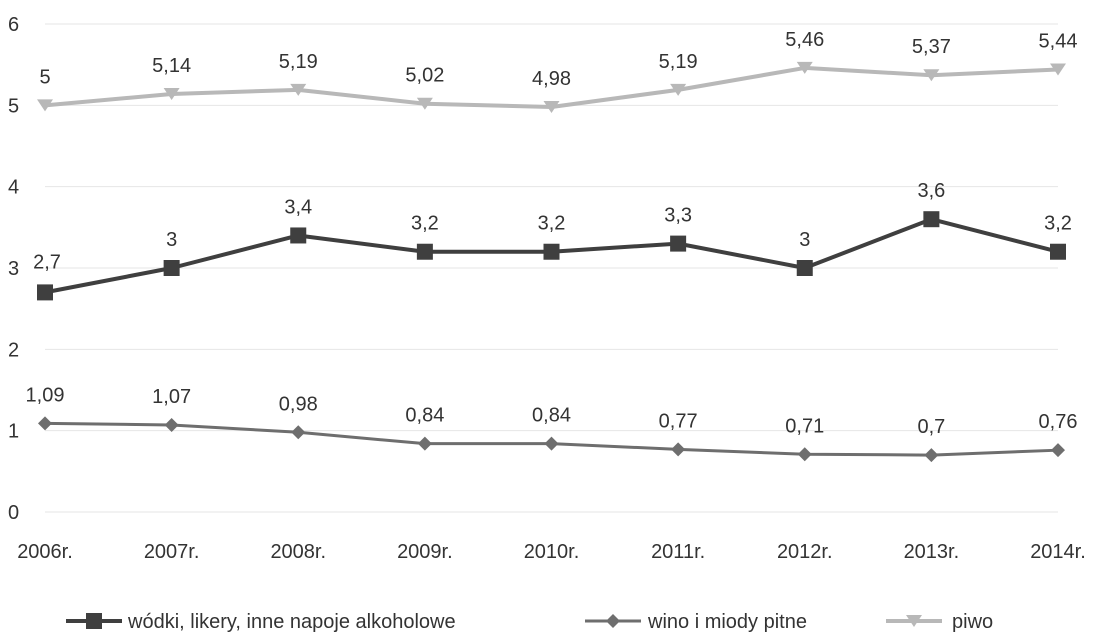  Describe the element at coordinates (939, 622) in the screenshot. I see `legend-item: piwo` at that location.